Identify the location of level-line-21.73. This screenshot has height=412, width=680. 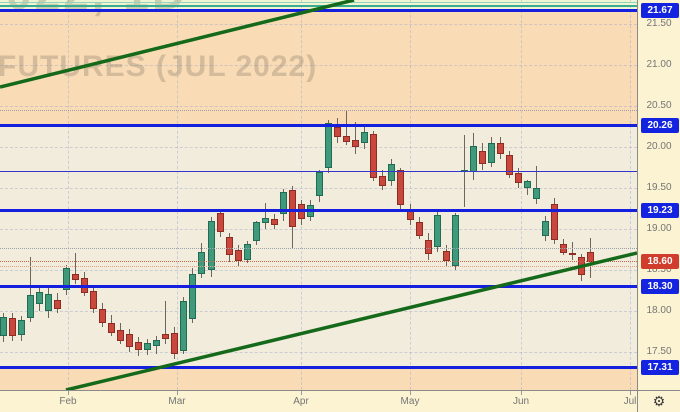
(318, 5).